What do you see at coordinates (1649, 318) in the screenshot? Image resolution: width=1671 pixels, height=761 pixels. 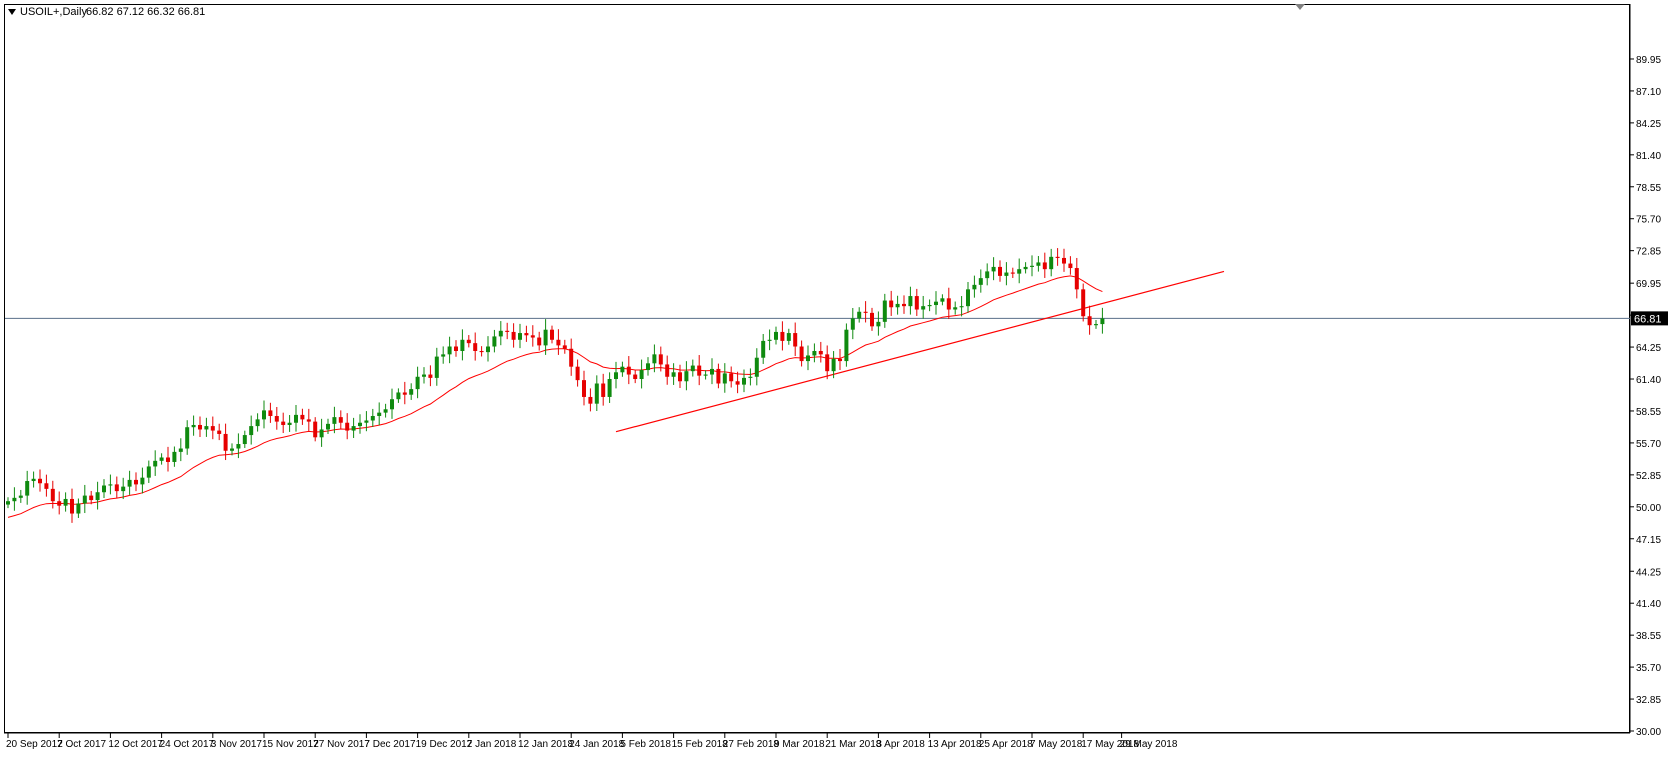 I see `current-price-tag: 66.81` at bounding box center [1649, 318].